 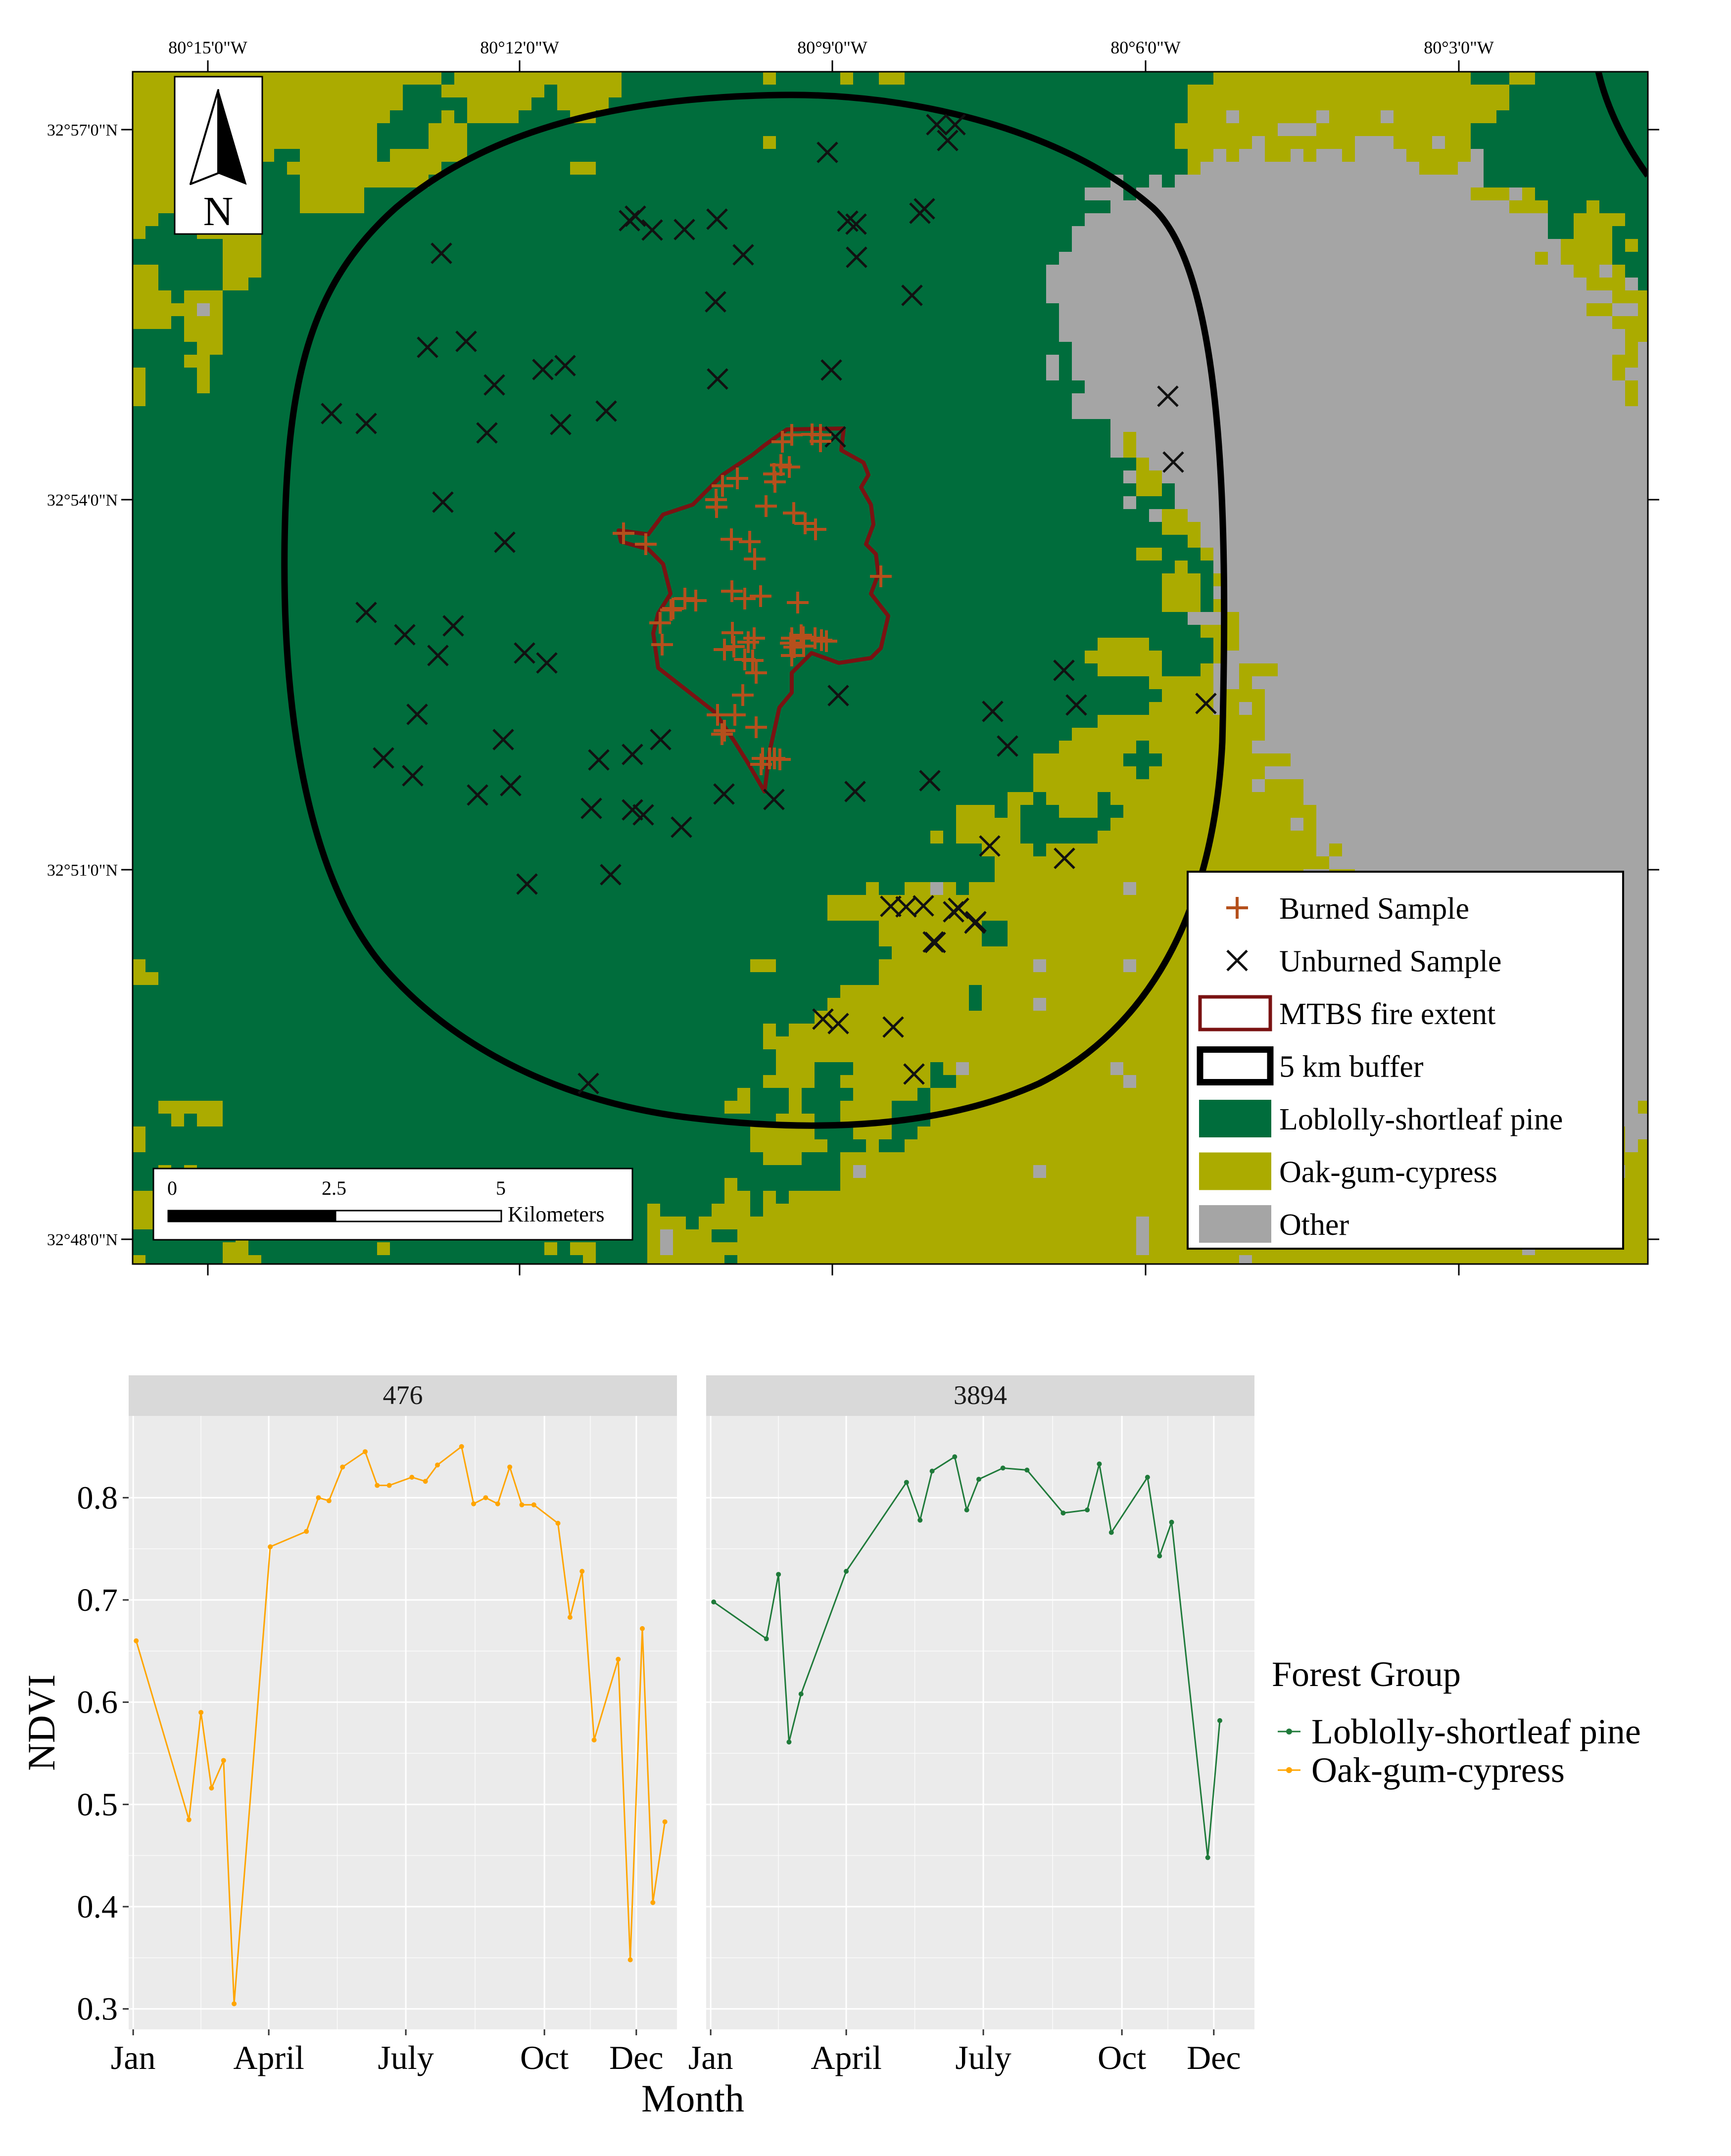 I want to click on longitude-label: 80°6'0"W, so click(x=1145, y=47).